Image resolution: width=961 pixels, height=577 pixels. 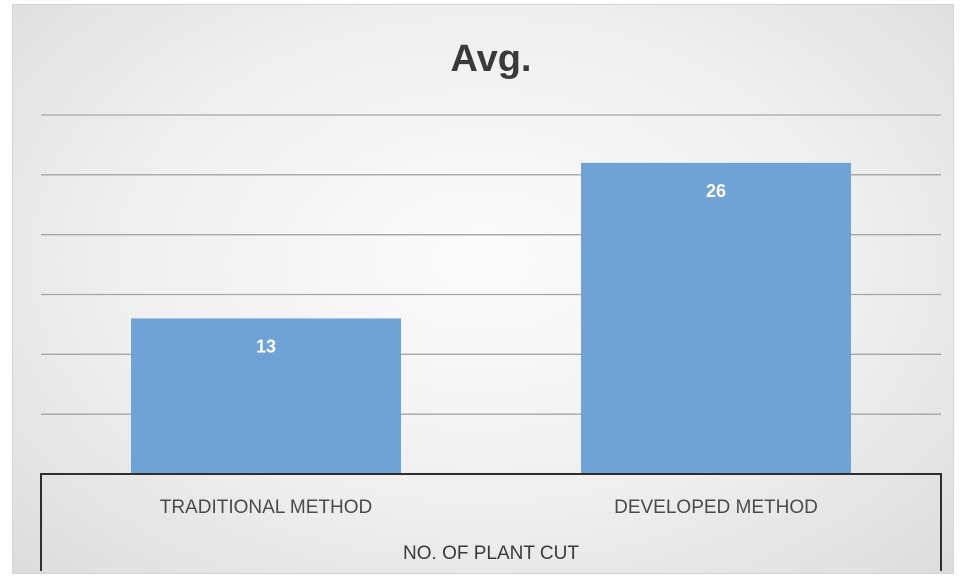 What do you see at coordinates (266, 507) in the screenshot?
I see `category-label-0: TRADITIONAL METHOD` at bounding box center [266, 507].